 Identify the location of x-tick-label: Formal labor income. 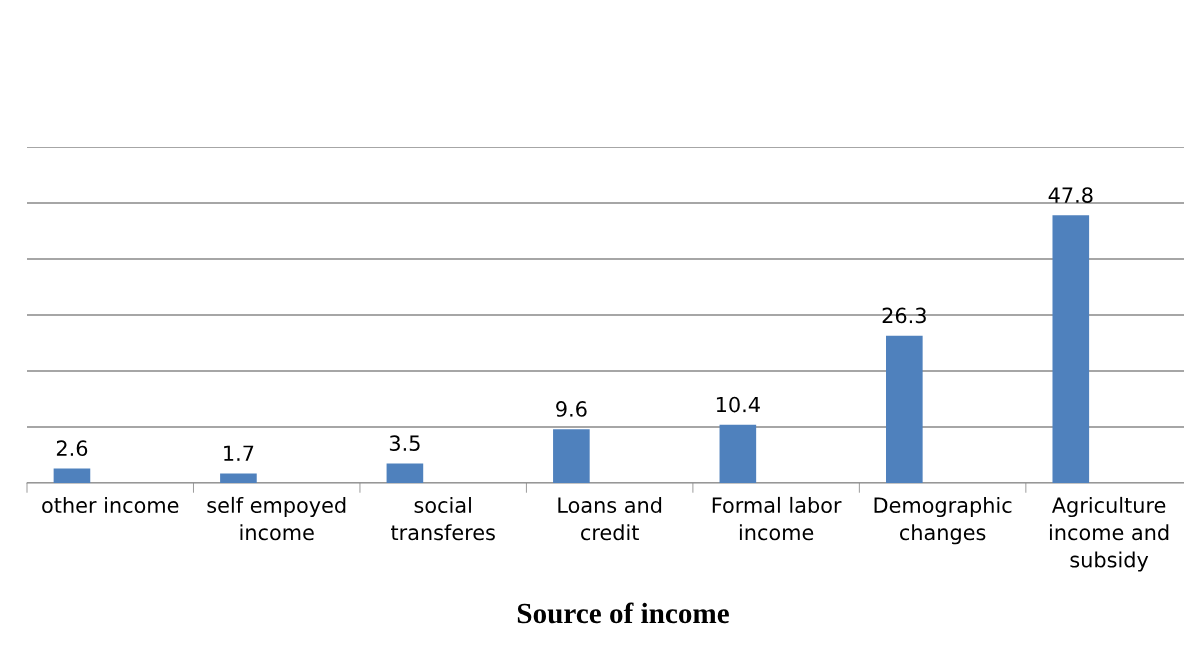
(777, 518).